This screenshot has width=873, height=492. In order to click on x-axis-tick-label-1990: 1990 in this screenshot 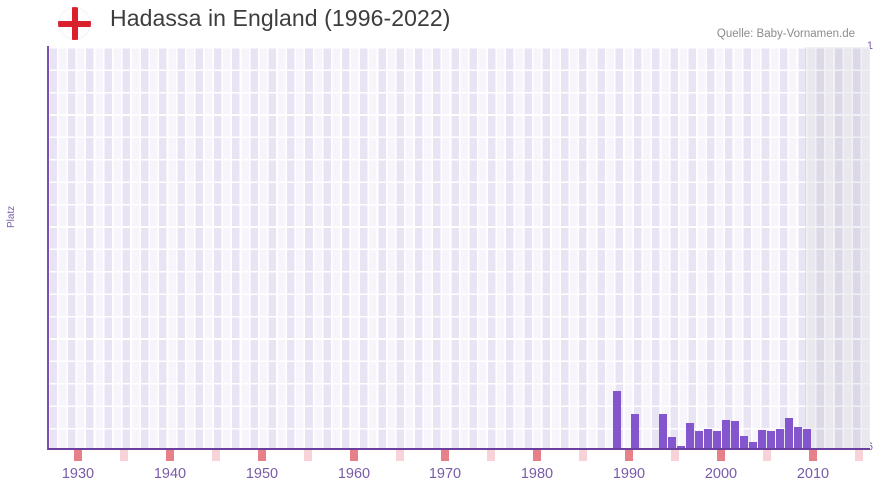, I will do `click(629, 474)`.